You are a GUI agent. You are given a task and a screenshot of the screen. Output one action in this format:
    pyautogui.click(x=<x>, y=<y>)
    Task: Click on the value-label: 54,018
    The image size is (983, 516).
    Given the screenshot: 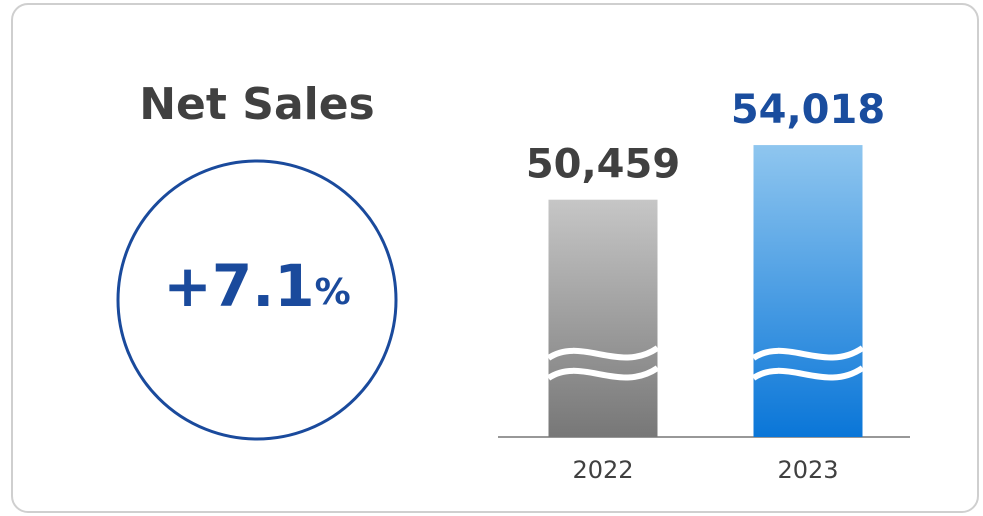 What is the action you would take?
    pyautogui.click(x=808, y=110)
    